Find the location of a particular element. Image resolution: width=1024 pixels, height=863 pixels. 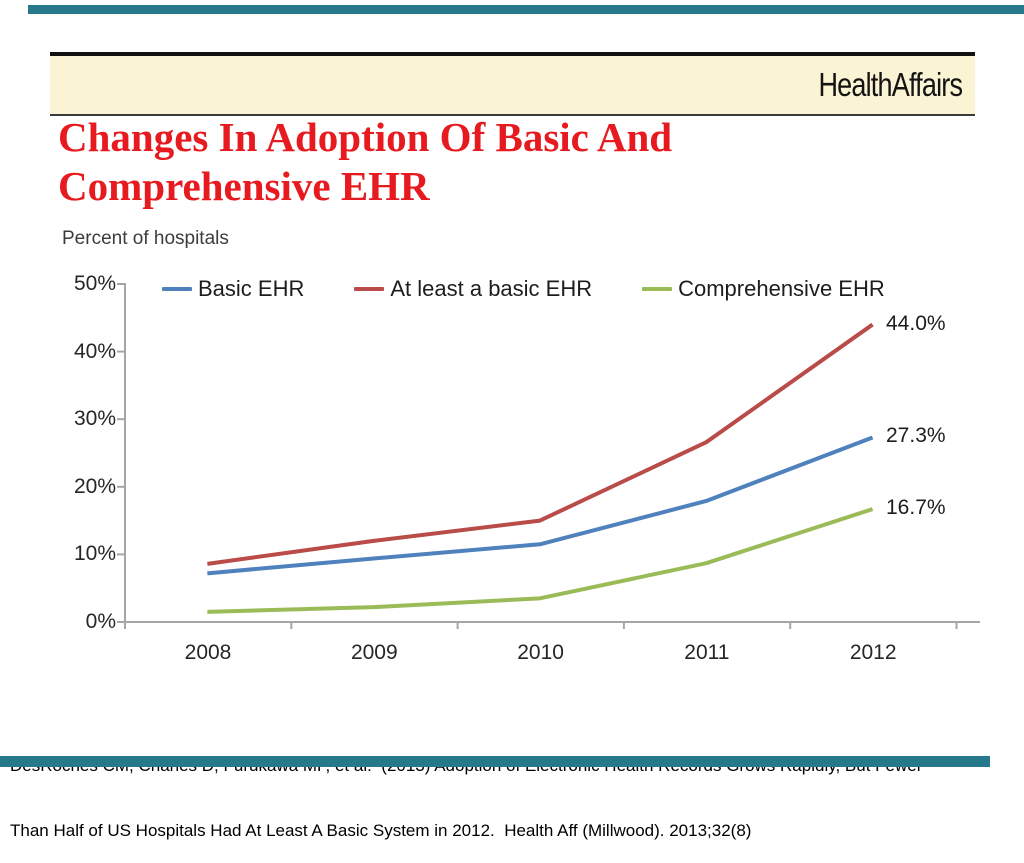

chart-axis-caption: Percent of hospitals is located at coordinates (145, 238).